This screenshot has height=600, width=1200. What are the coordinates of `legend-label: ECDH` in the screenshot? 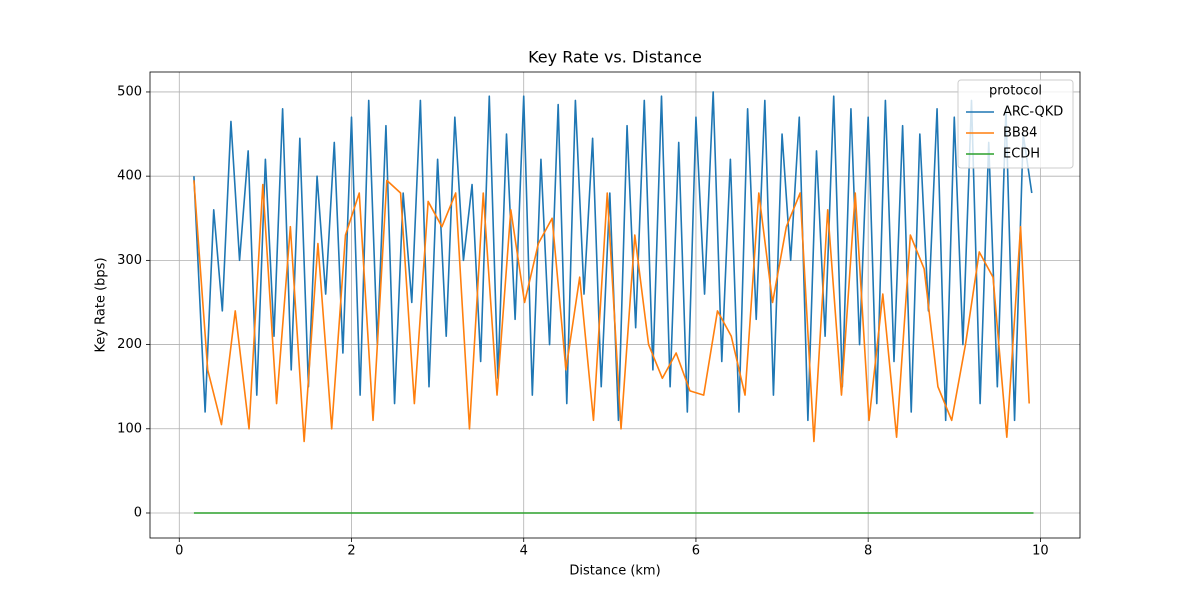 It's located at (1021, 154).